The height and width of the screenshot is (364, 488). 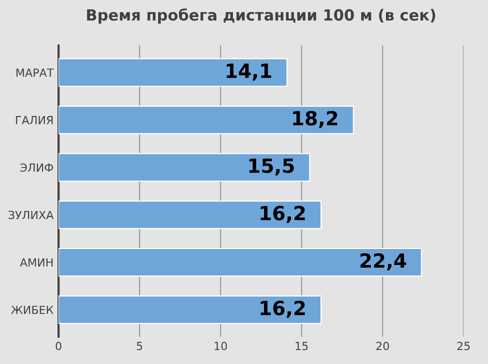 I want to click on y-tick-label: ЗУЛИХА, so click(x=31, y=215).